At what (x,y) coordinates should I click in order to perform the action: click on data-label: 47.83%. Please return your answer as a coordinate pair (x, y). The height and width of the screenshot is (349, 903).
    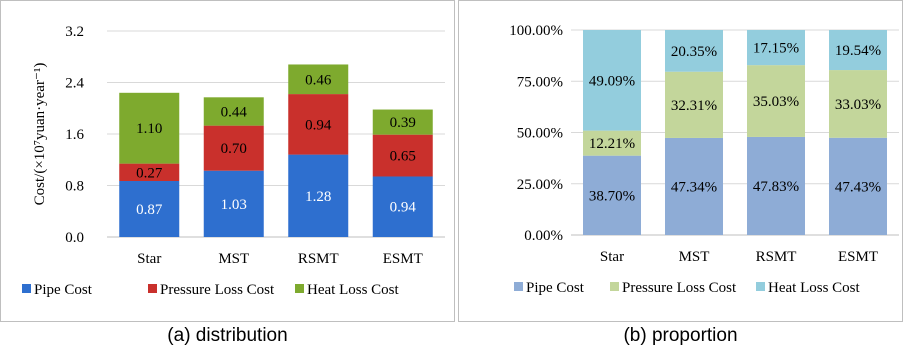
    Looking at the image, I should click on (776, 187).